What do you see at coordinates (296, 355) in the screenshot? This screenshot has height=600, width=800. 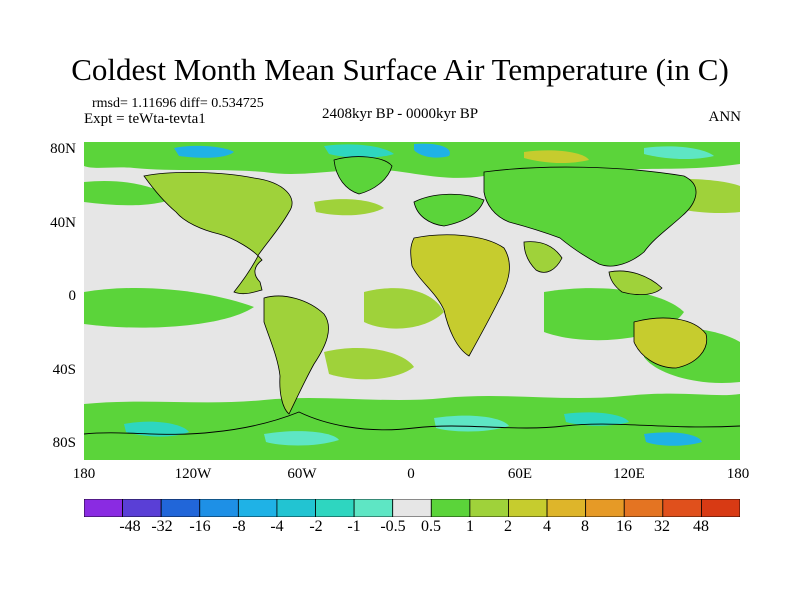 I see `south-america` at bounding box center [296, 355].